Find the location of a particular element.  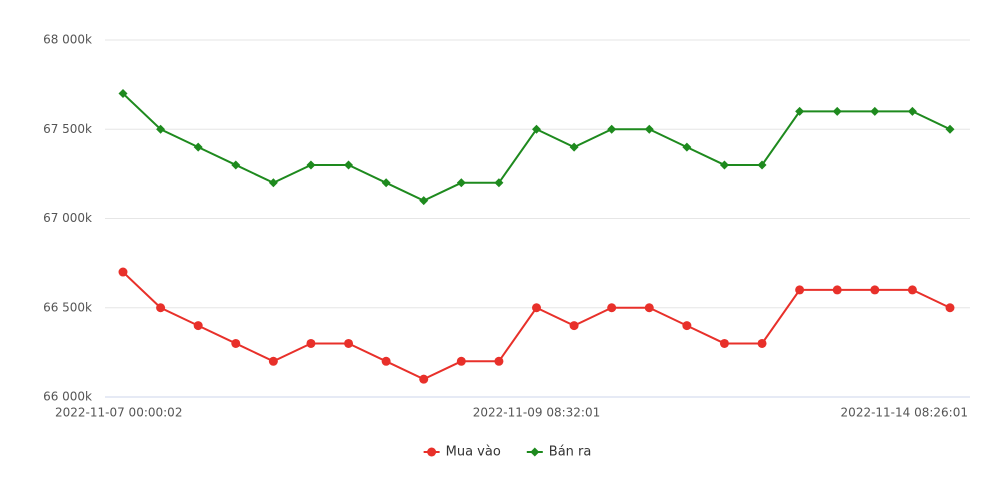

legend-label: Mua vào is located at coordinates (473, 452).